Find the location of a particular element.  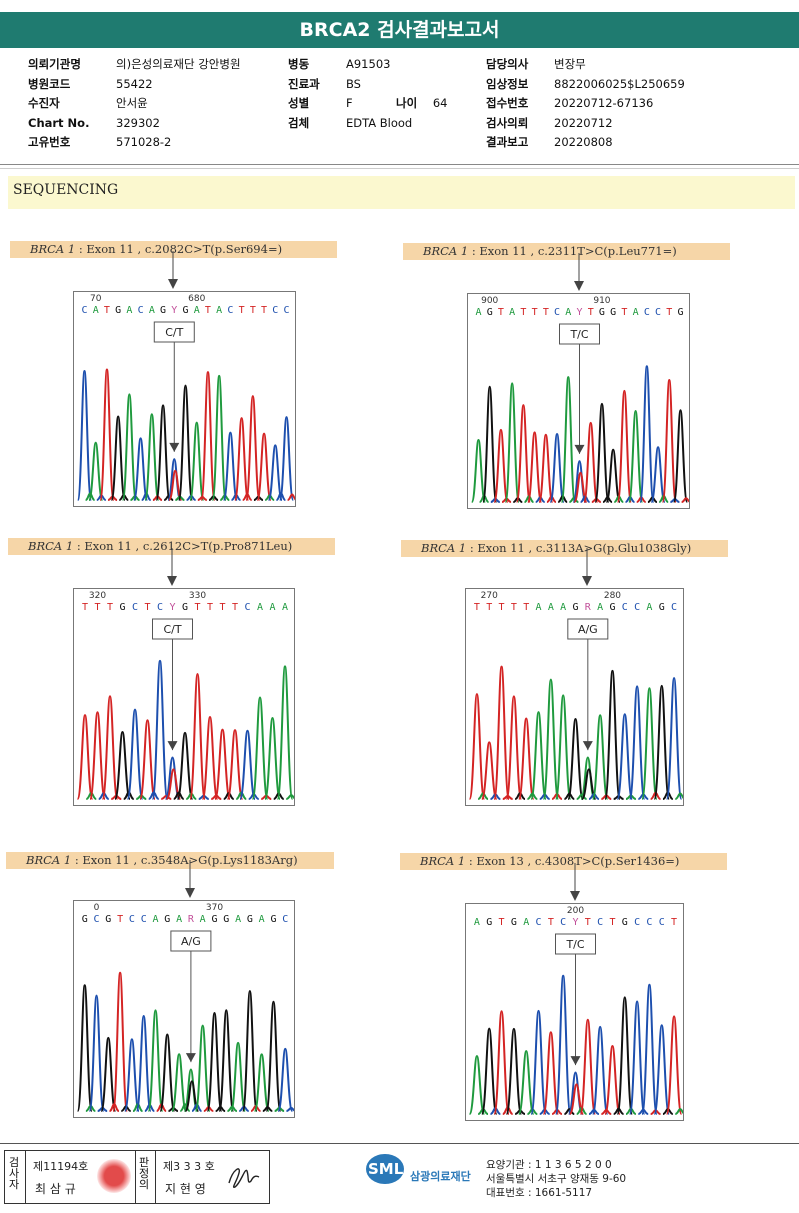

chromatogram: T T T T T A A A G R A G C C A G C 270 280 A/G is located at coordinates (574, 697).